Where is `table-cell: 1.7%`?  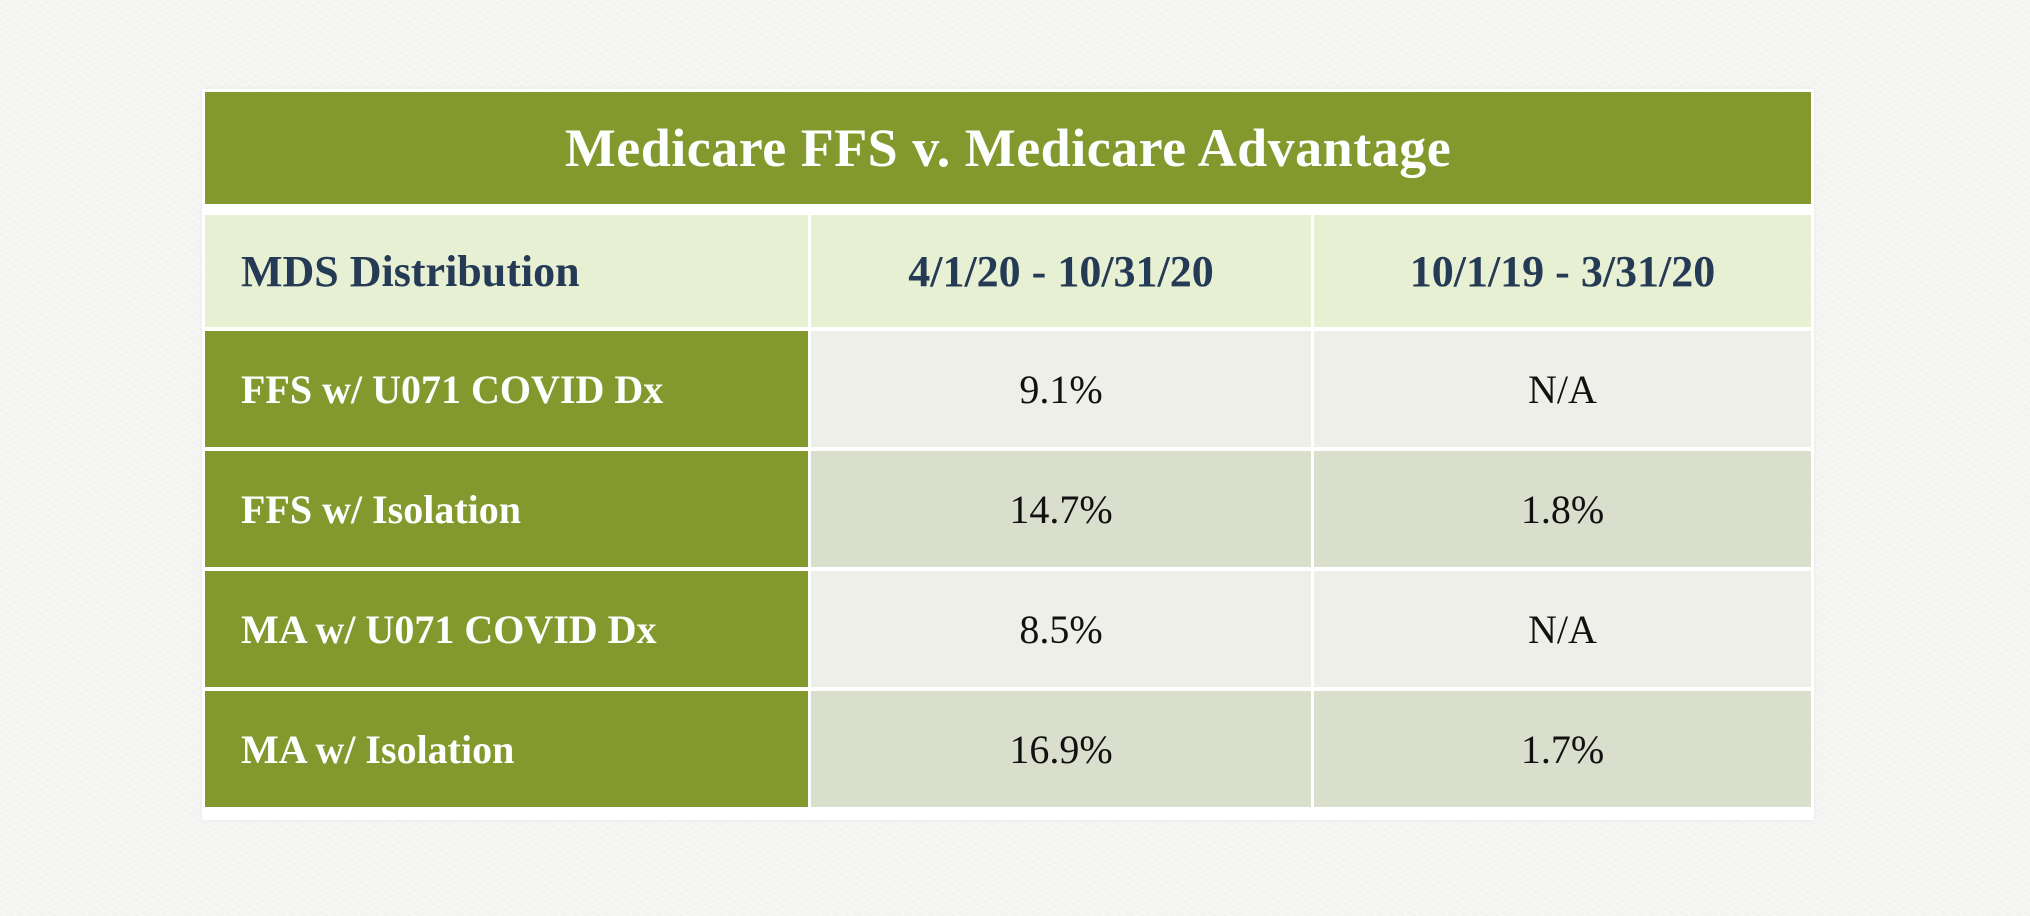
table-cell: 1.7% is located at coordinates (1562, 749).